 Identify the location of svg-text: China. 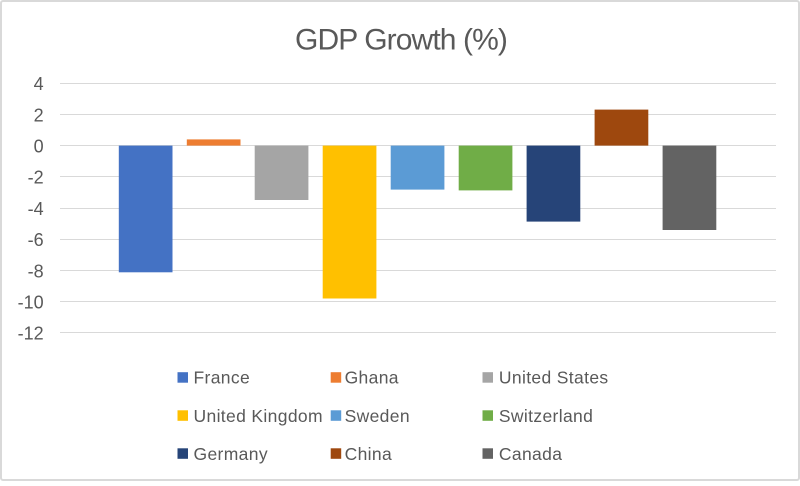
(368, 454).